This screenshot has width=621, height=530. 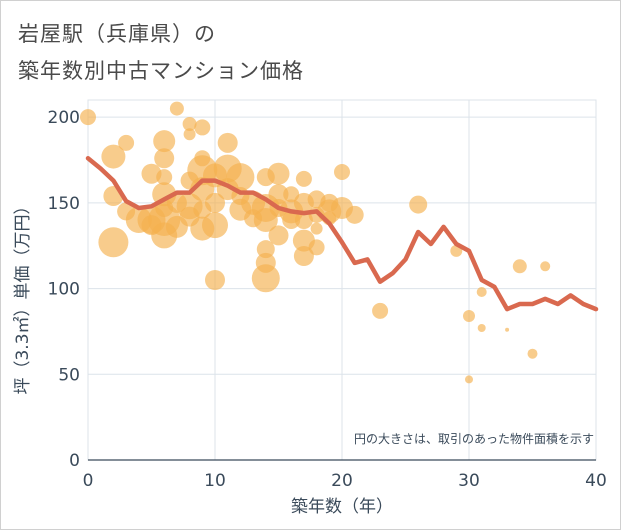 I want to click on y-tick-label: 50, so click(x=69, y=375).